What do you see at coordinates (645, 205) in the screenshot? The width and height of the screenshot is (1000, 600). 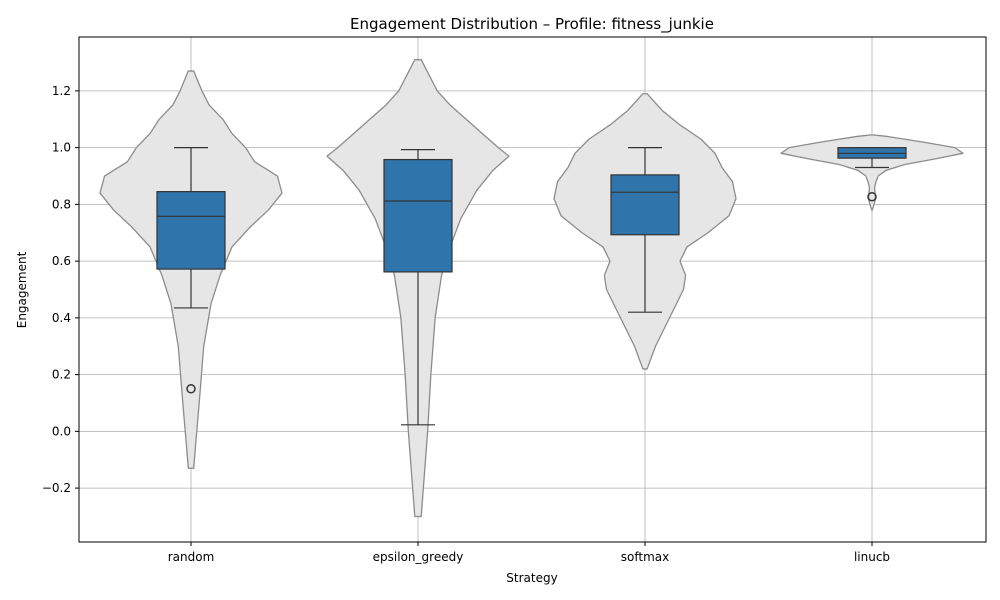 I see `box-softmax` at bounding box center [645, 205].